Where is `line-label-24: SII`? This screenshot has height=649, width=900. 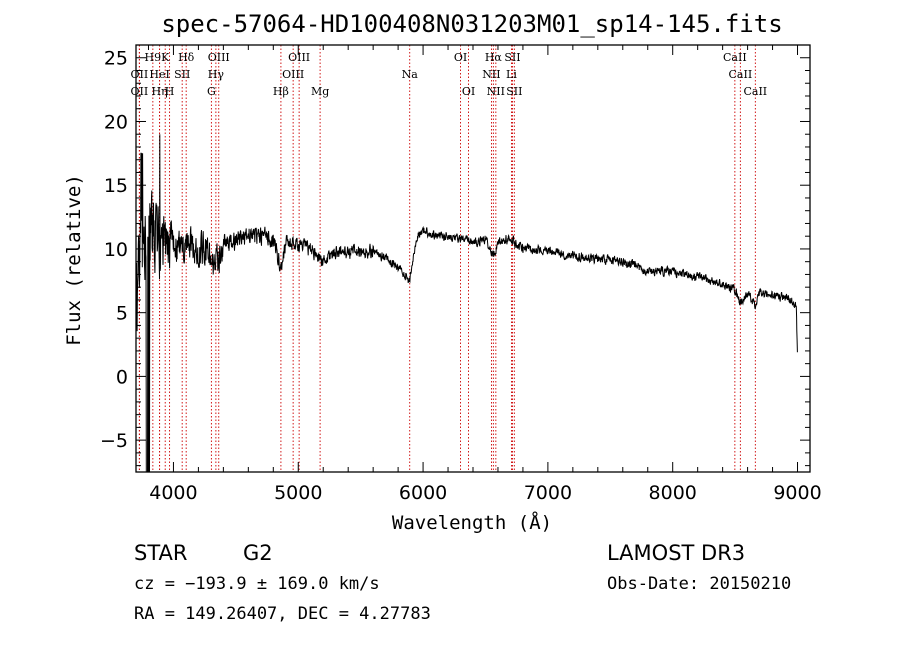 line-label-24: SII is located at coordinates (514, 91).